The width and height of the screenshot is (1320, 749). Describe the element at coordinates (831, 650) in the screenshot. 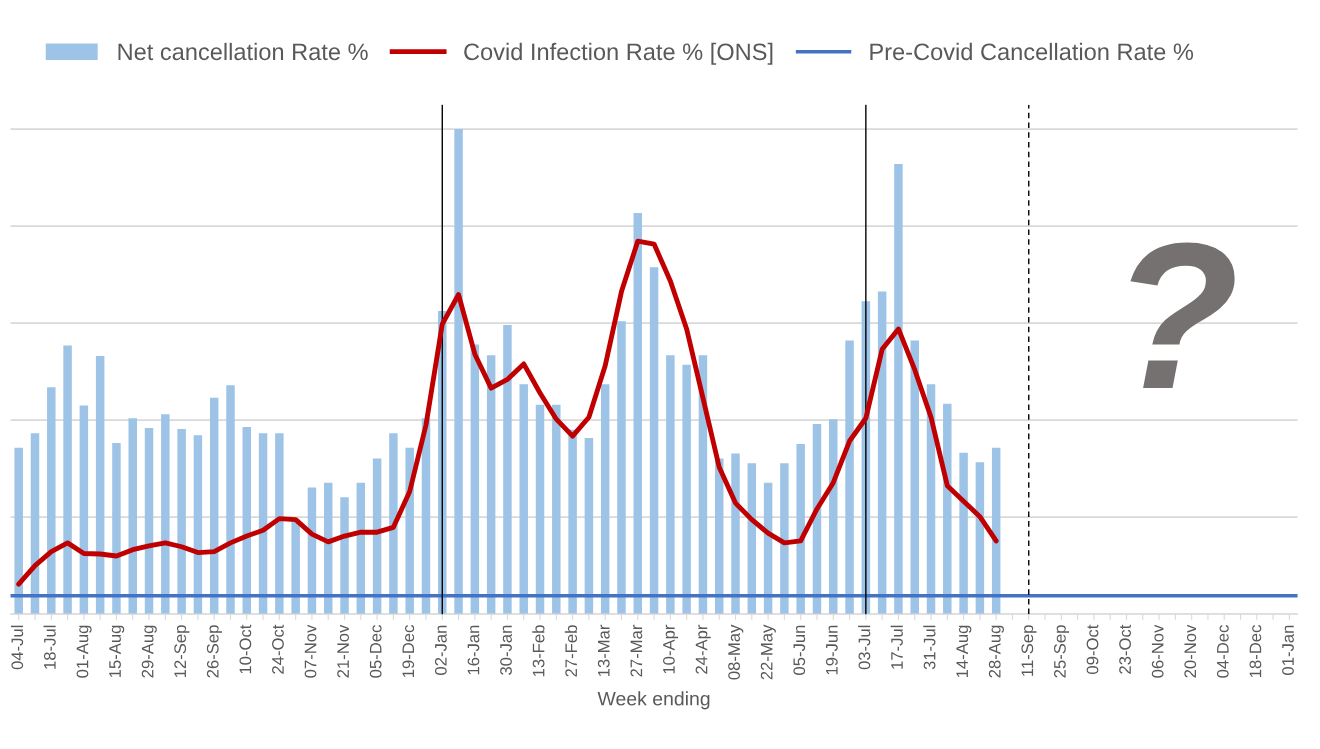

I see `x-tick-label: 19-Jun` at that location.